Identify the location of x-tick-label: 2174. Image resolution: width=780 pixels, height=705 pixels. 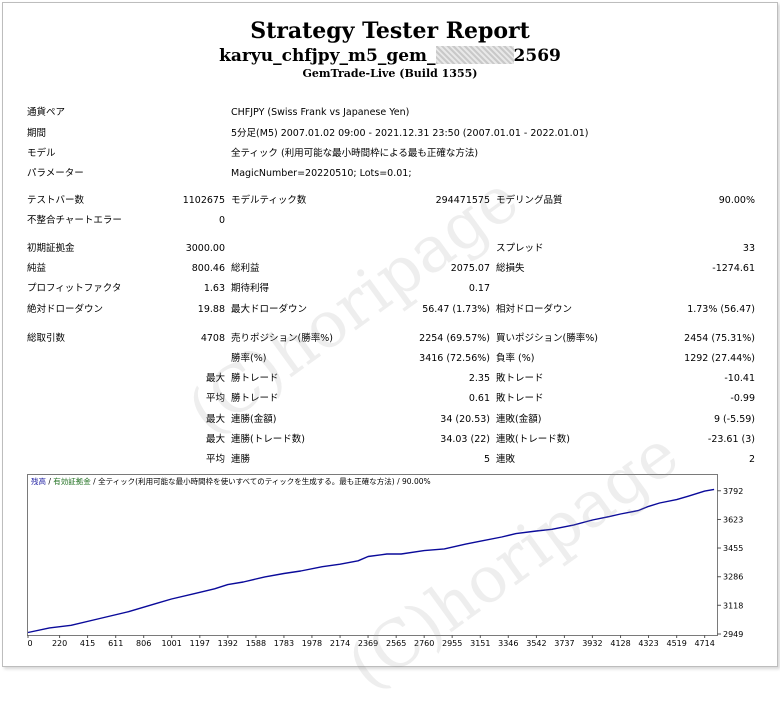
(340, 643).